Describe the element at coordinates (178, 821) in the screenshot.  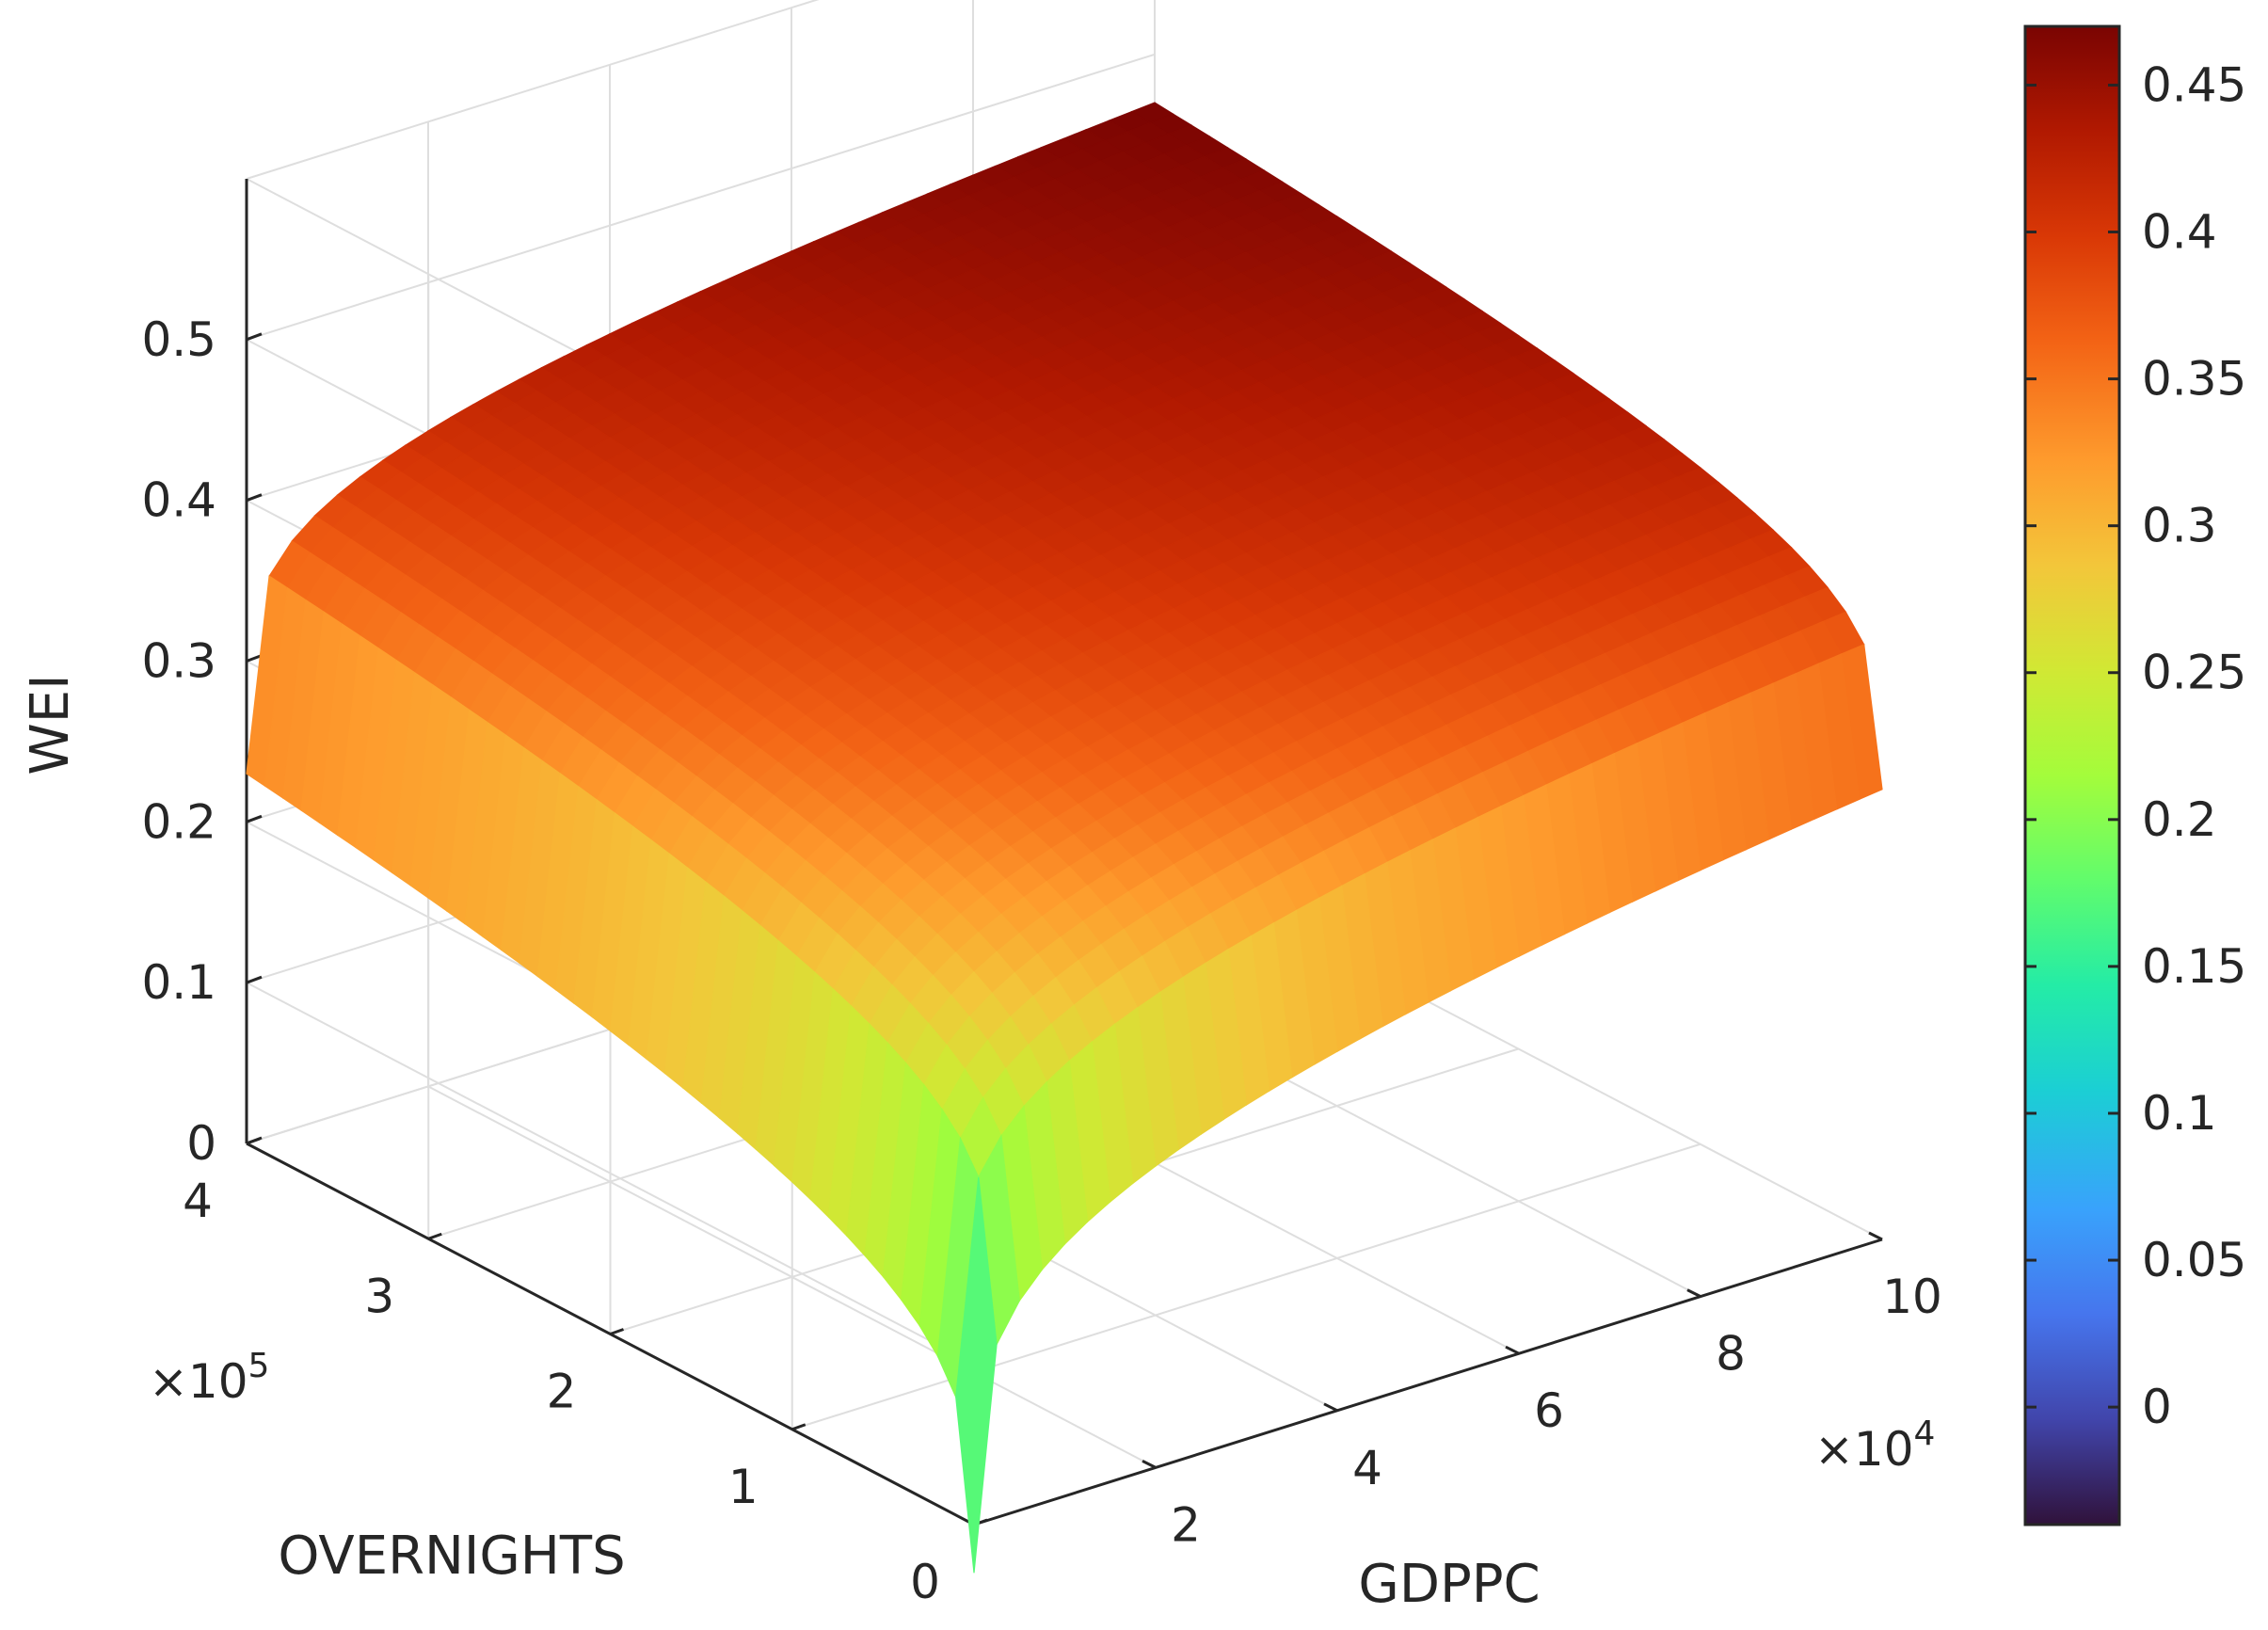
I see `z-tick-label: 0.2` at that location.